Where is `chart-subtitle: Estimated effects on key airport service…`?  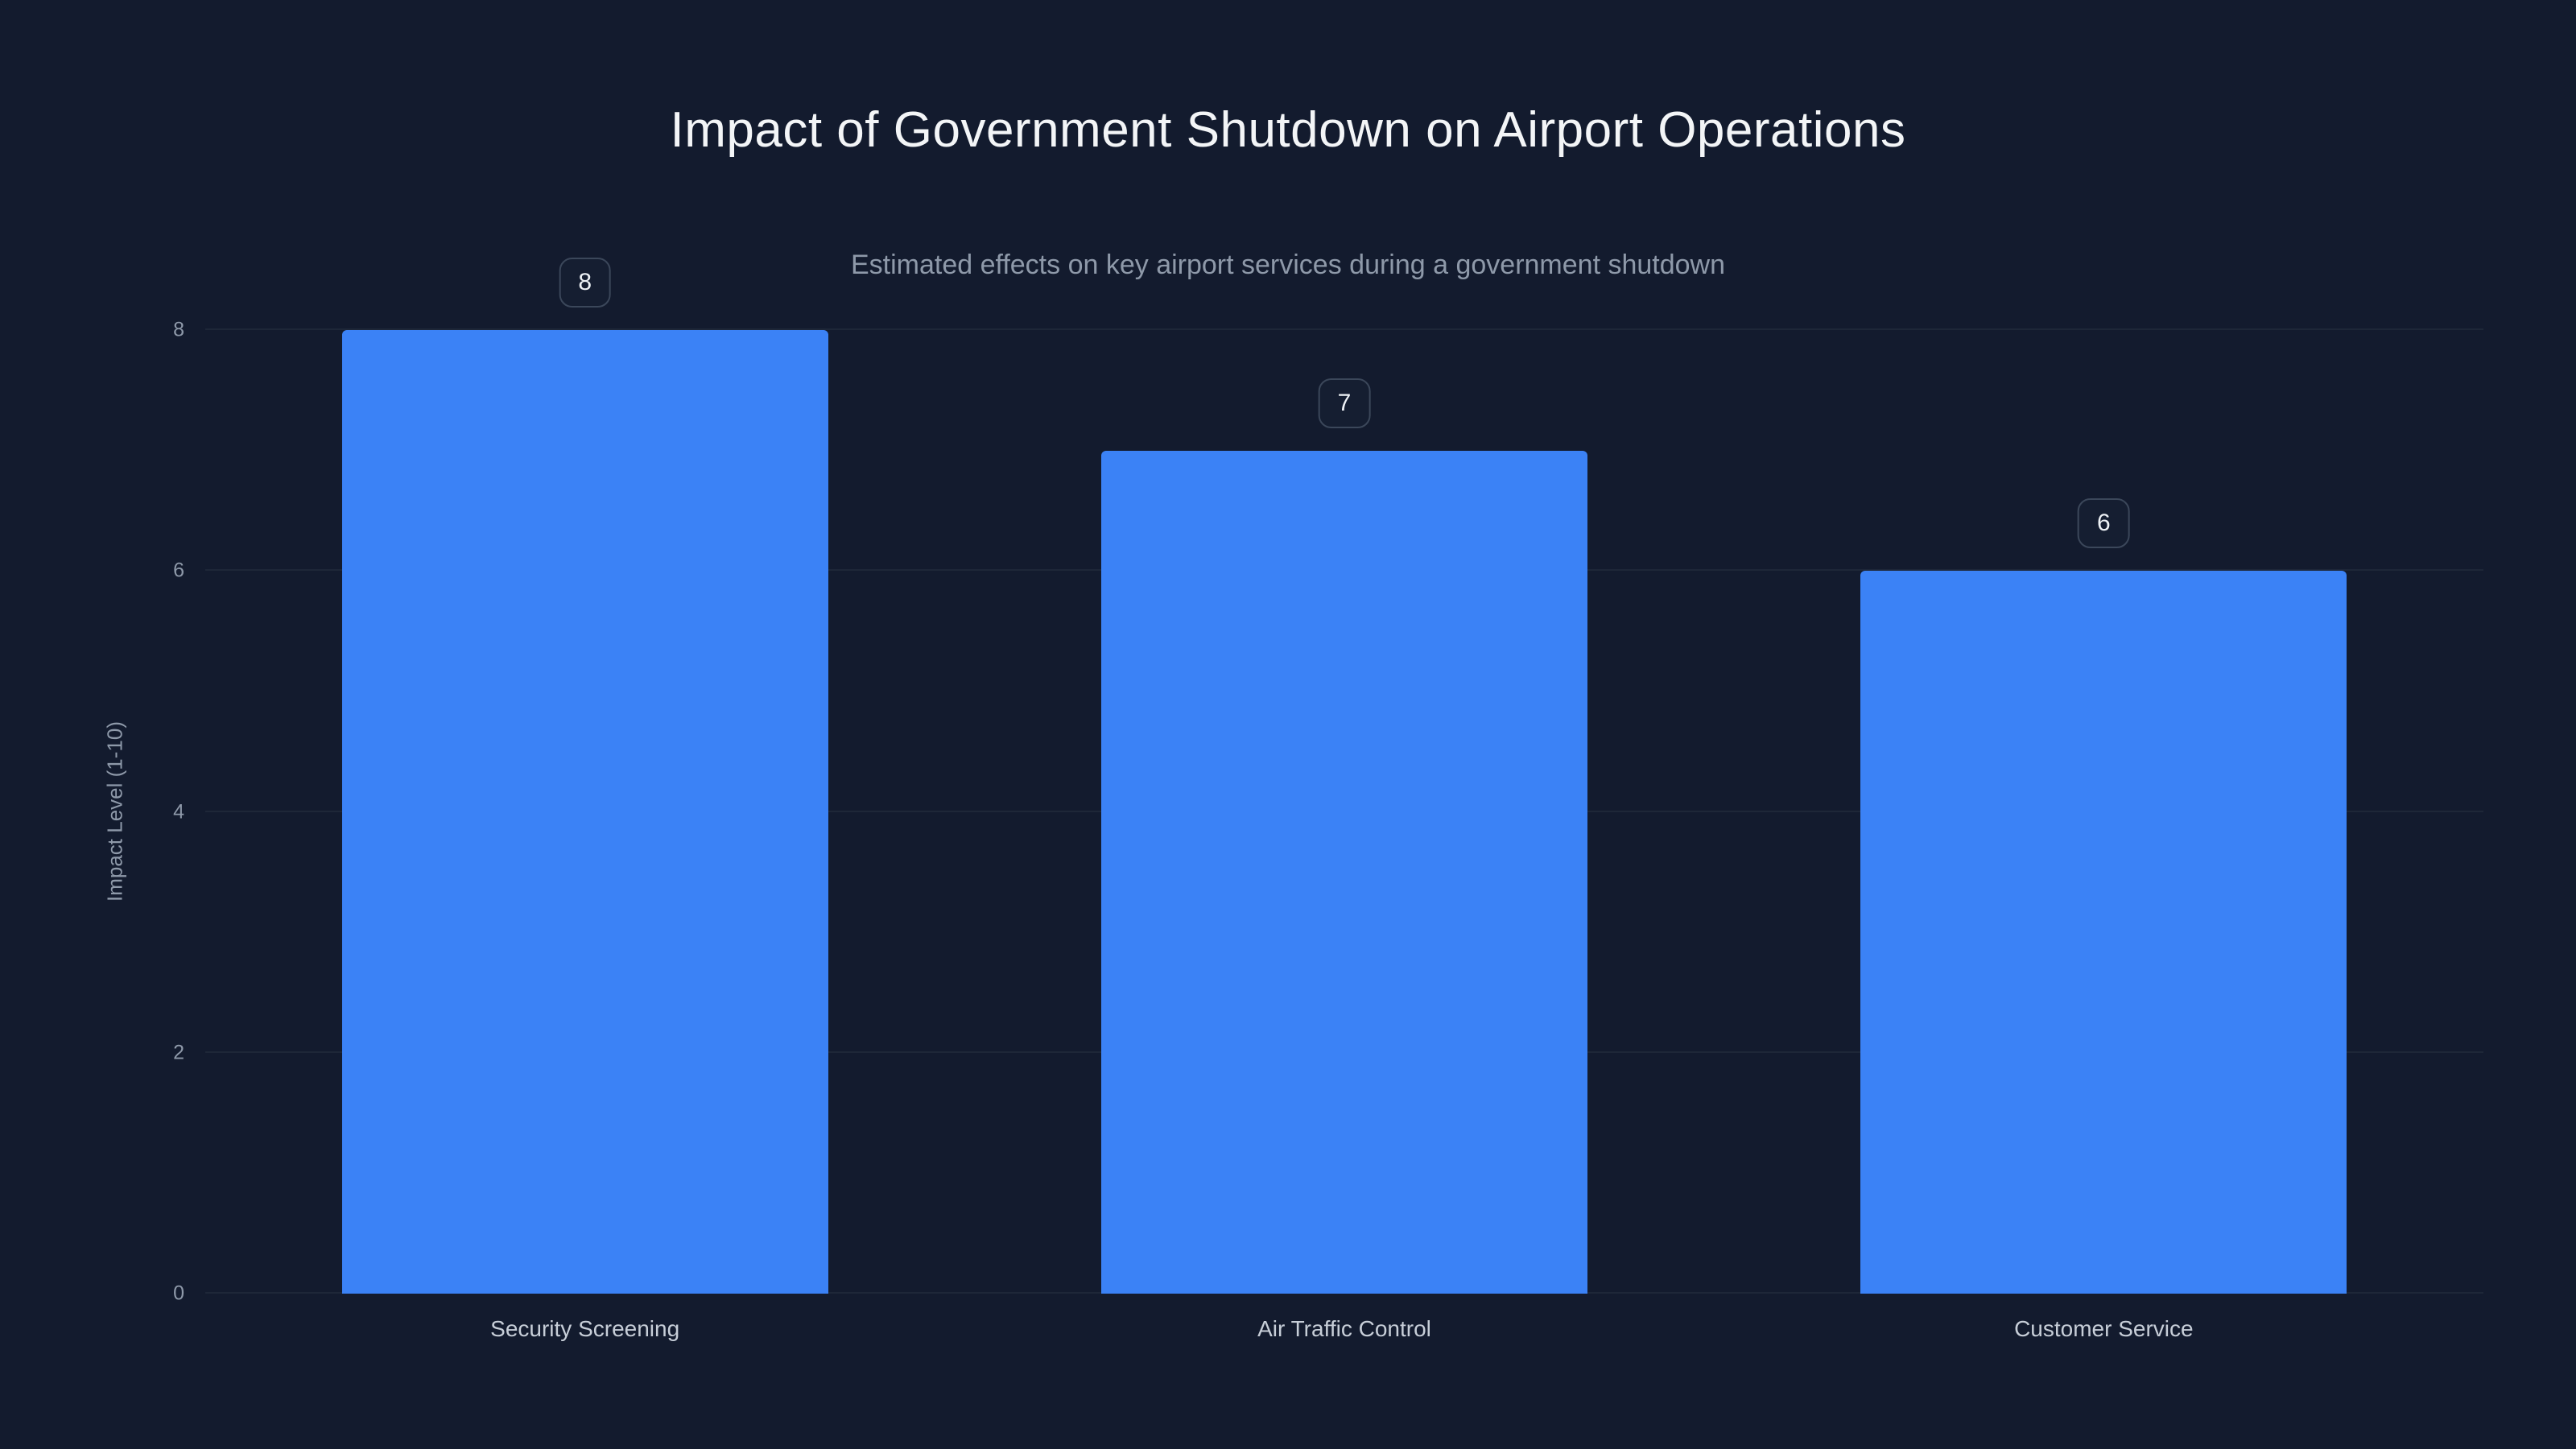
chart-subtitle: Estimated effects on key airport service… is located at coordinates (1288, 265).